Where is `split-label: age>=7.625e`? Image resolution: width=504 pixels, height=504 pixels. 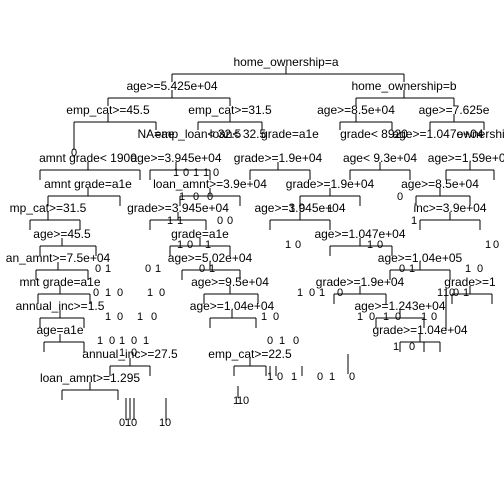 split-label: age>=7.625e is located at coordinates (454, 110).